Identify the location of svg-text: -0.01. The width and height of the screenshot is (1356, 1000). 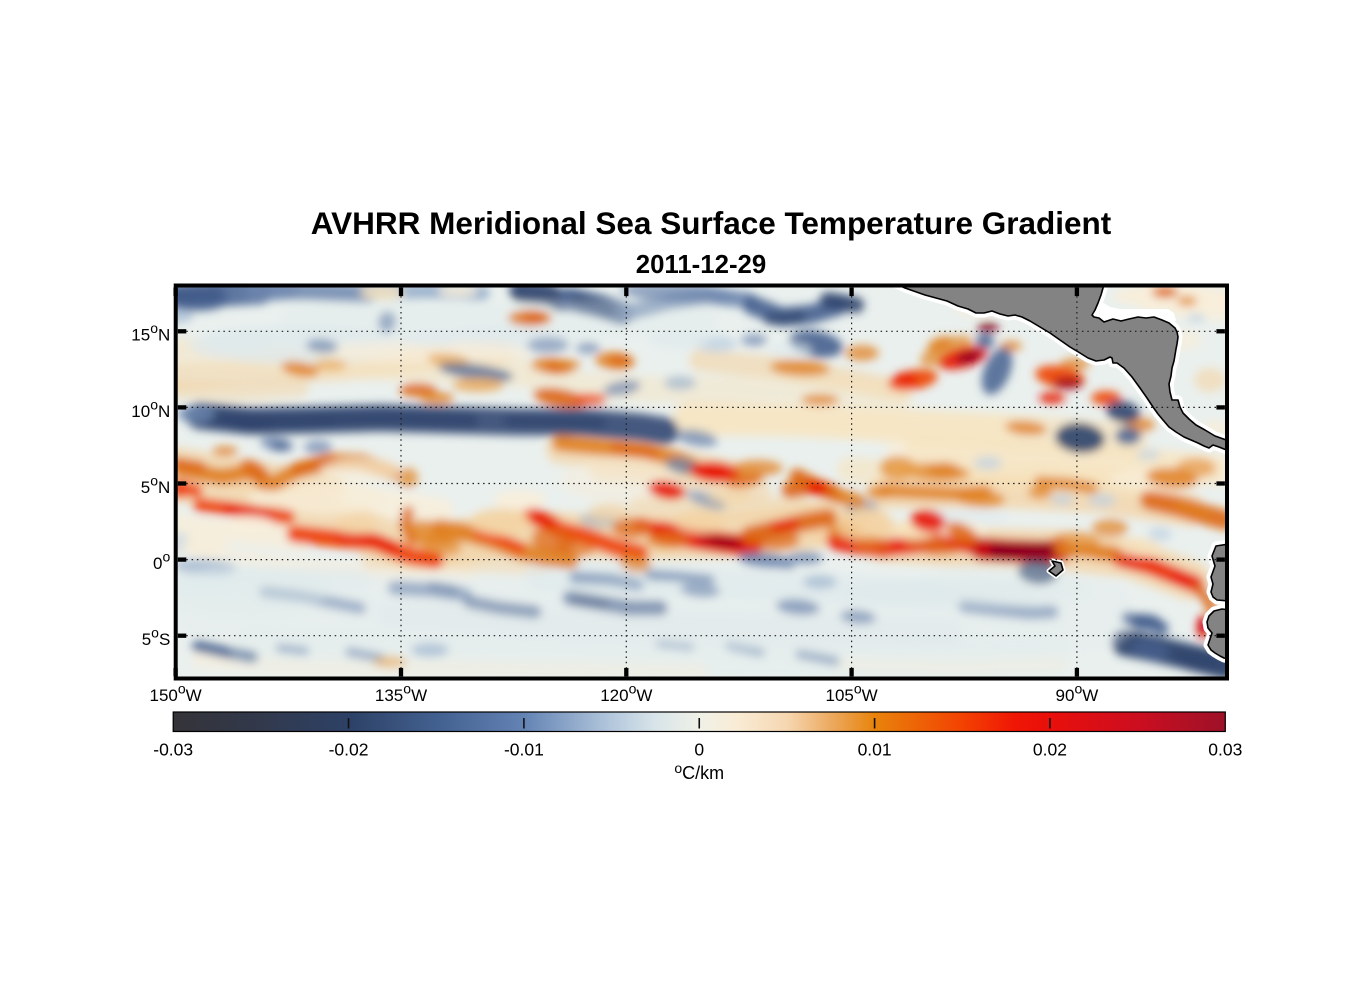
(524, 750).